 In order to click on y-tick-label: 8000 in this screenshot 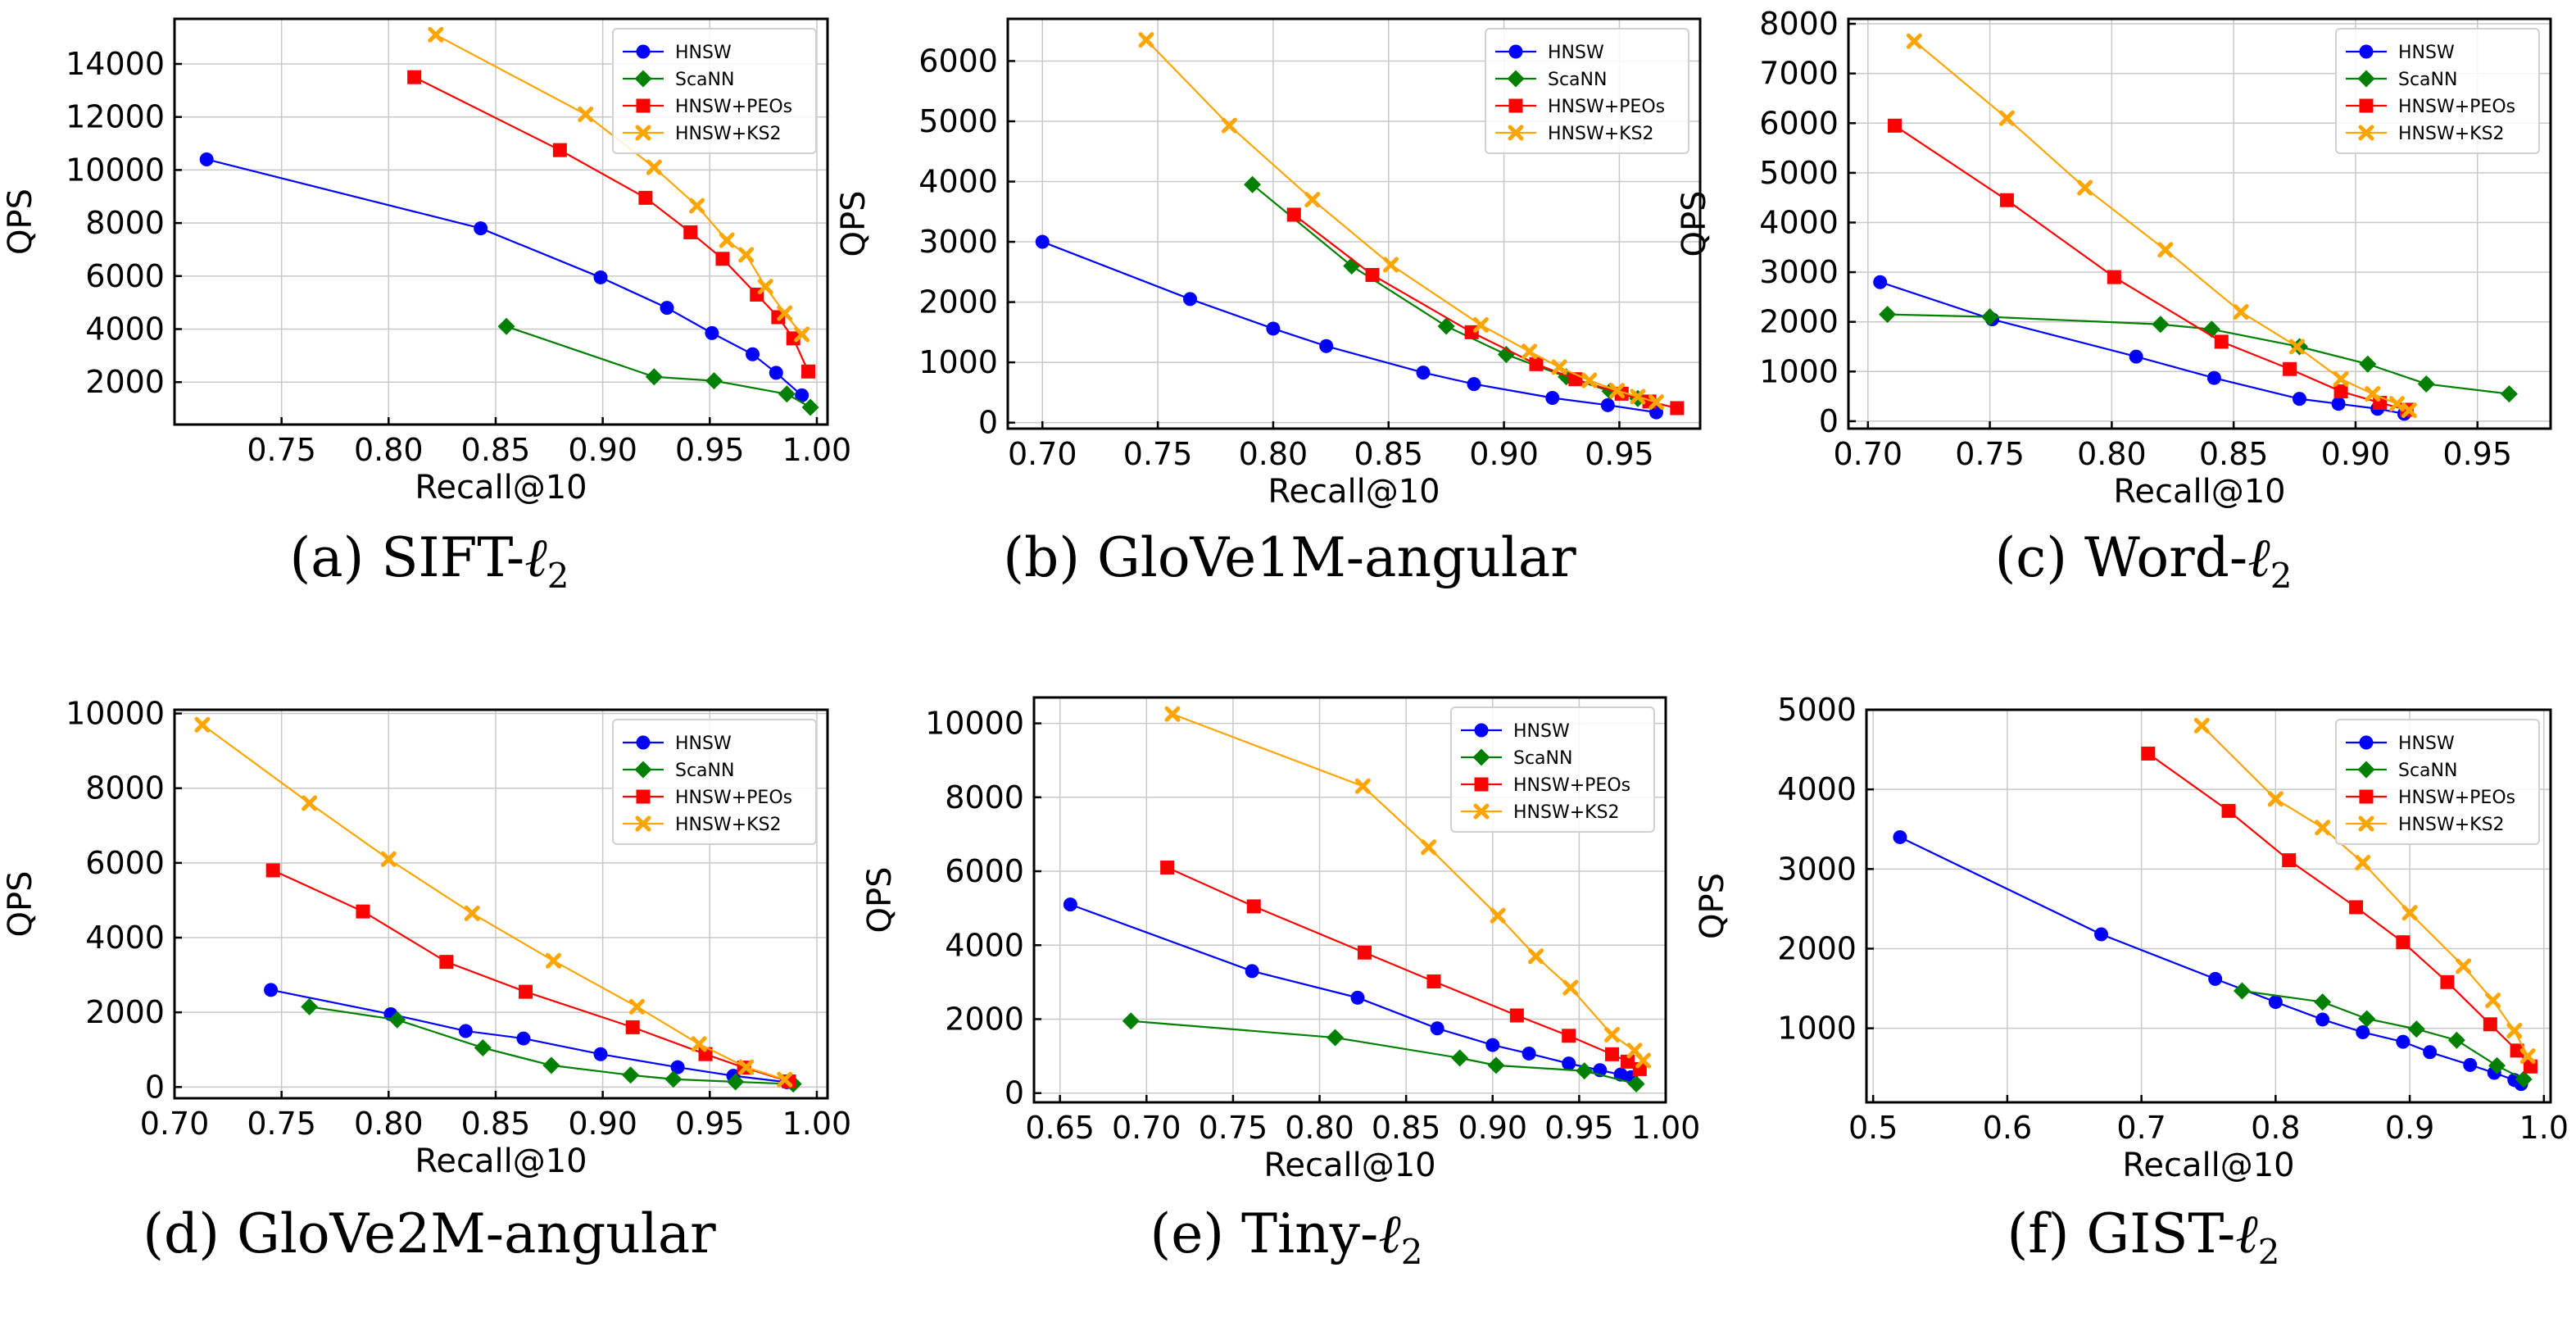, I will do `click(1799, 24)`.